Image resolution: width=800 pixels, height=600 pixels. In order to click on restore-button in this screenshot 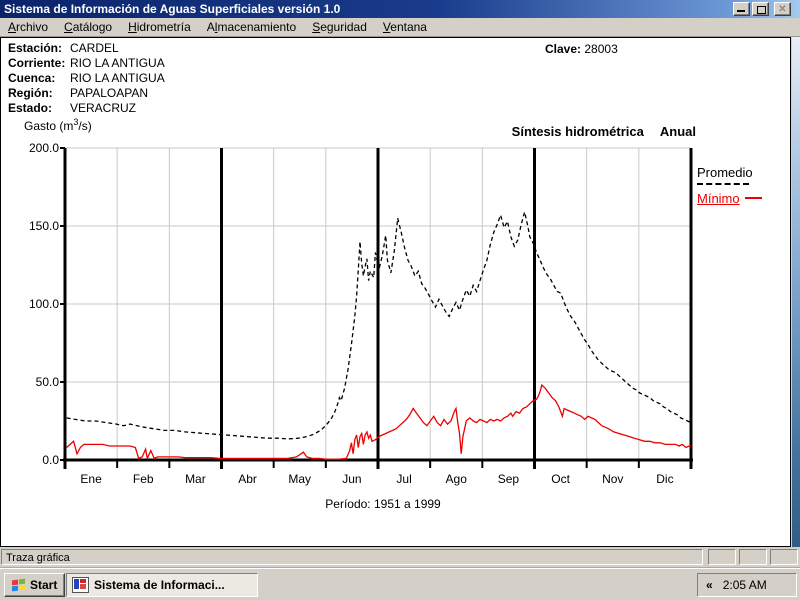, I will do `click(760, 9)`.